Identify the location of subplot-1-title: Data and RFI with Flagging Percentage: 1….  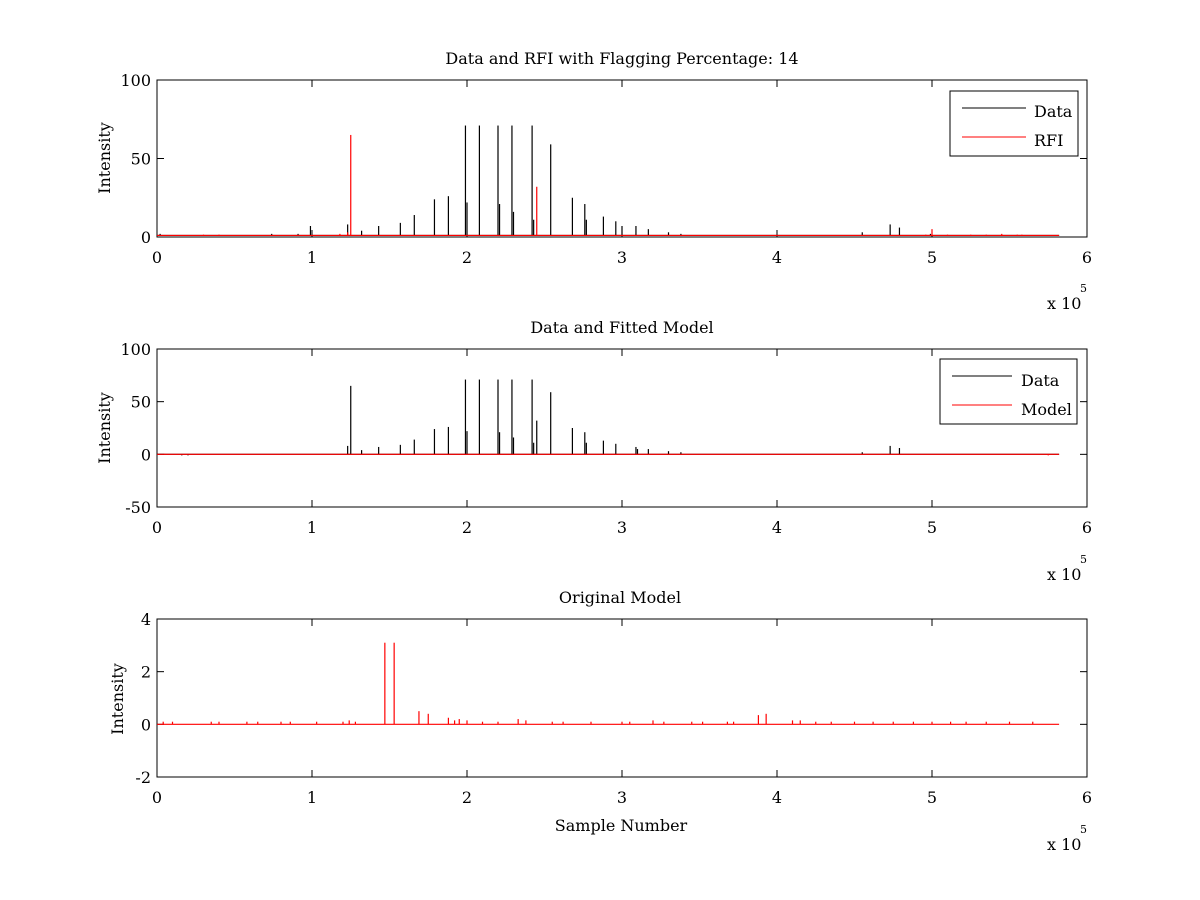
(621, 58).